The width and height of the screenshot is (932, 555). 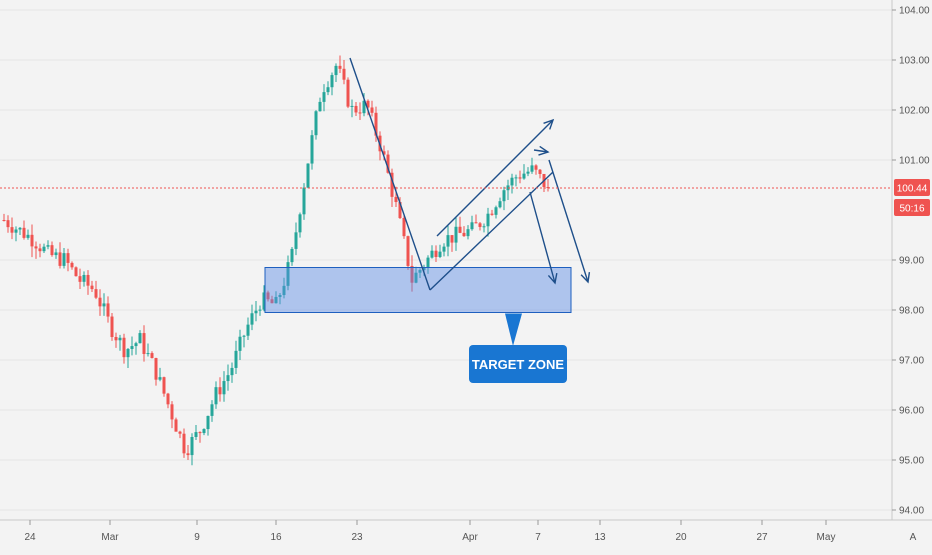 I want to click on x-tick-label: Mar, so click(x=110, y=537).